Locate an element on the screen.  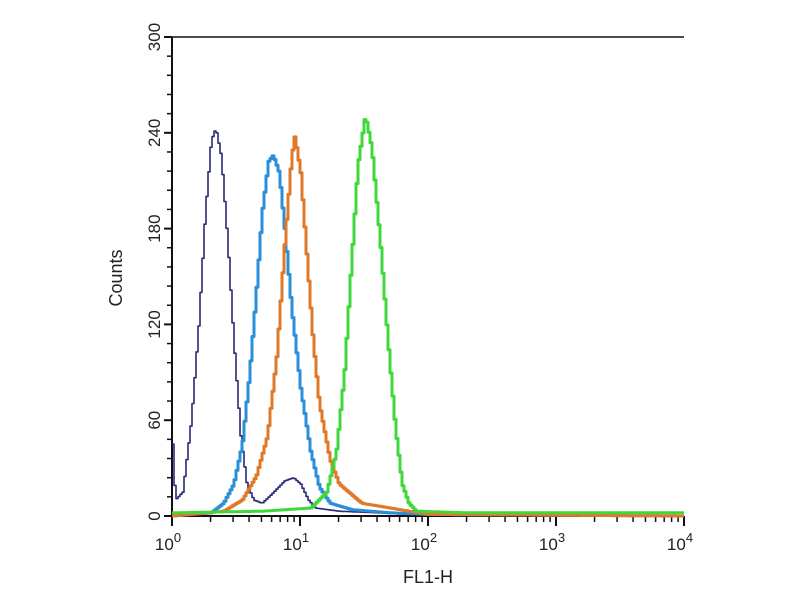
y-tick-label: 300 is located at coordinates (154, 37).